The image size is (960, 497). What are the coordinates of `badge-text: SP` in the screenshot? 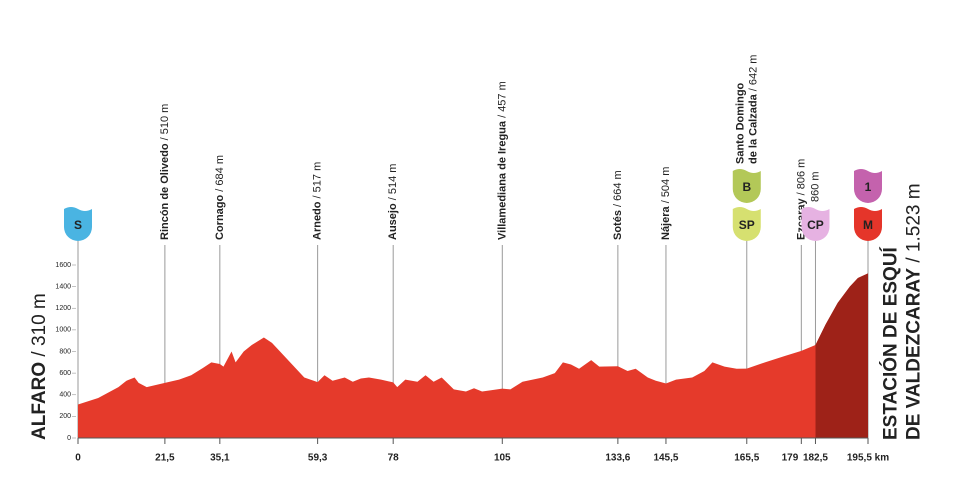 It's located at (747, 225).